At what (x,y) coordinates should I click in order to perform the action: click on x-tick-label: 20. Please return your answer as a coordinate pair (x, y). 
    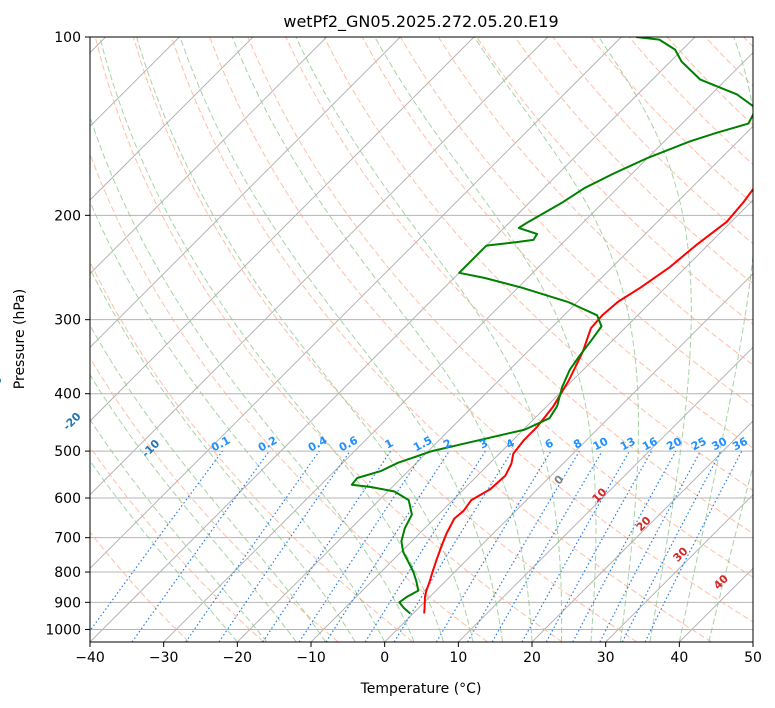
    Looking at the image, I should click on (532, 658).